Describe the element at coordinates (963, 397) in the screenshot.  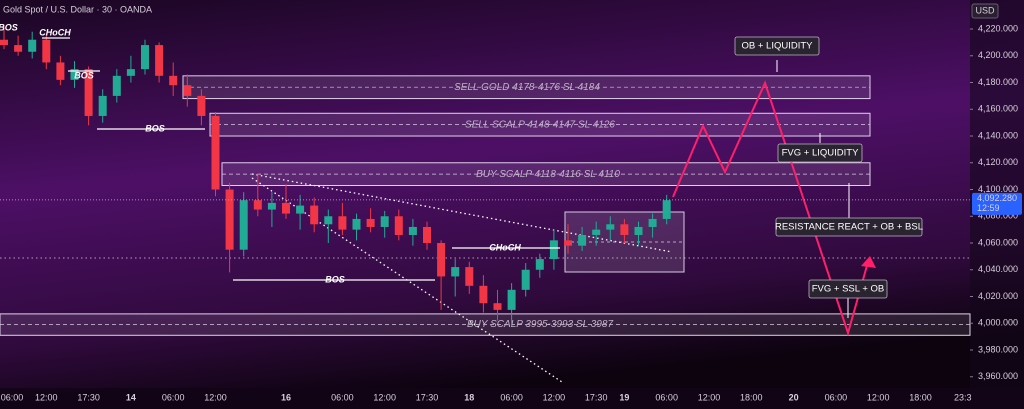
I see `x-tick-label: 23:3` at that location.